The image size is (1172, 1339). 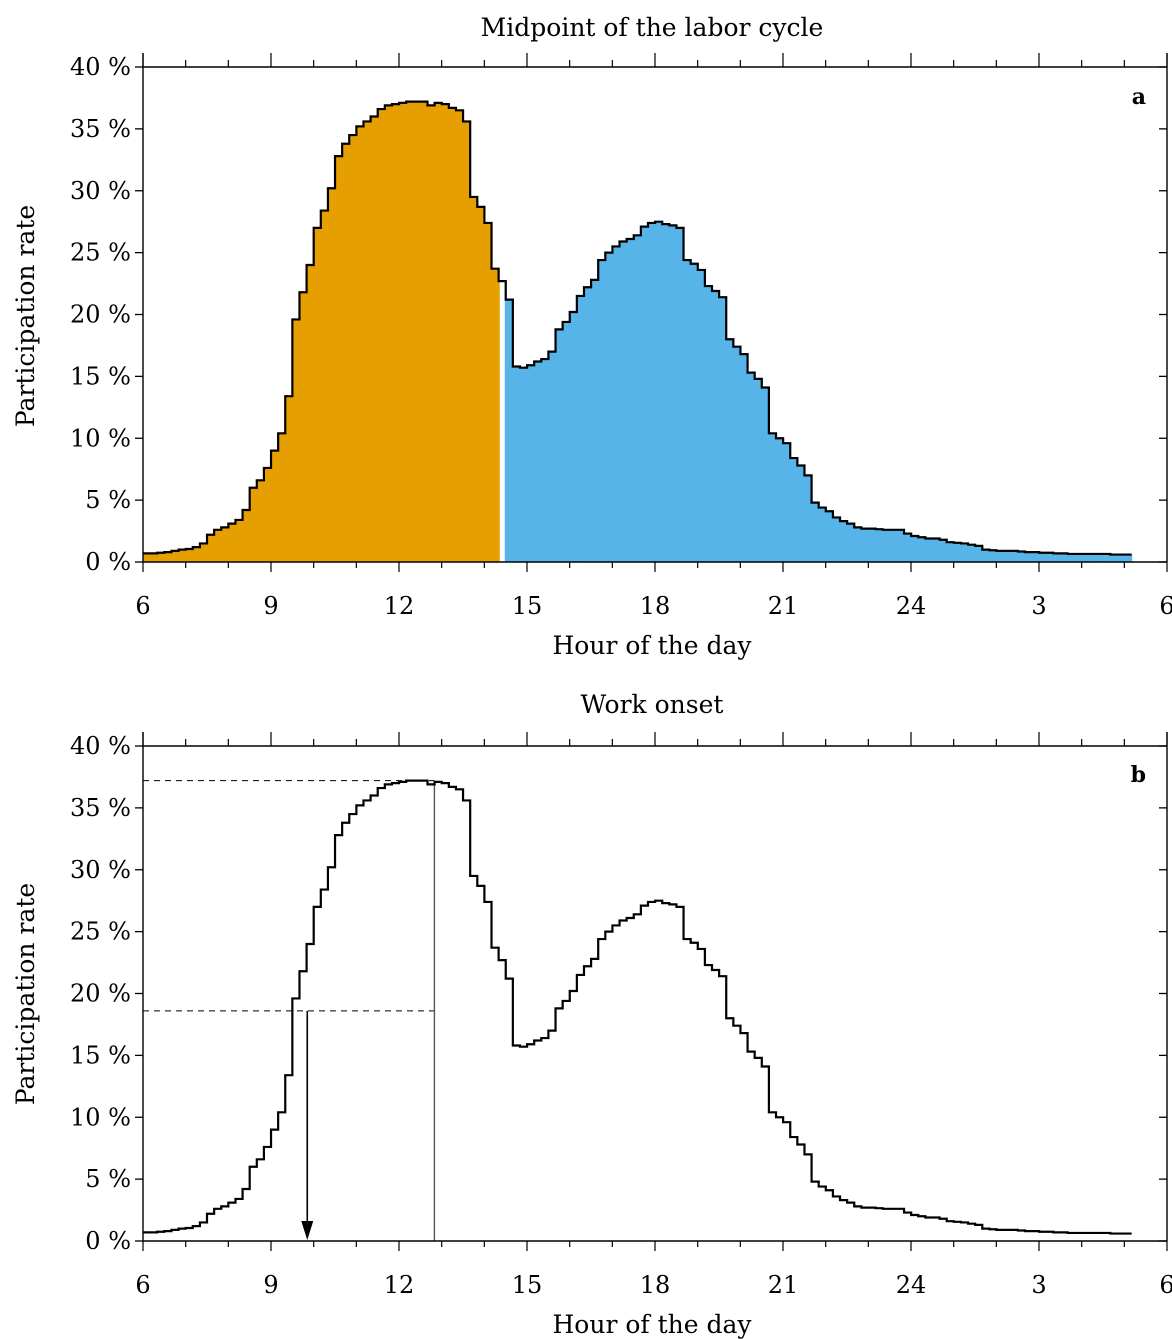 What do you see at coordinates (652, 704) in the screenshot?
I see `panel-b-title: Work onset` at bounding box center [652, 704].